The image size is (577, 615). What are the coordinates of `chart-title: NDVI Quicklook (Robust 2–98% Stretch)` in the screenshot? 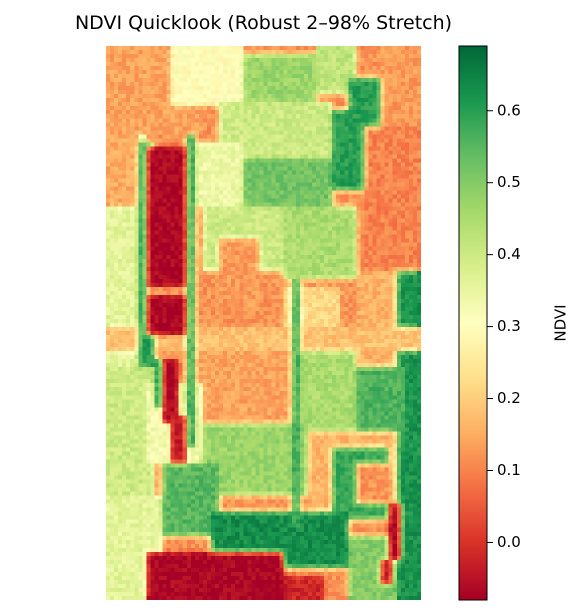 It's located at (263, 23).